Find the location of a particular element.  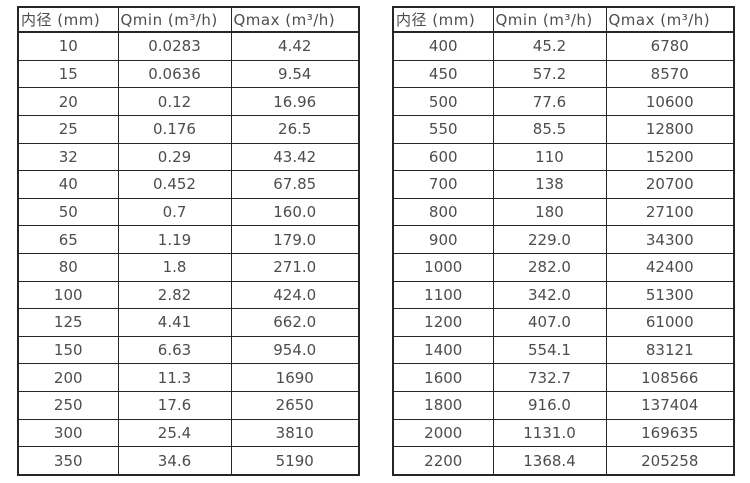

diameter-cell: 1000 is located at coordinates (443, 267).